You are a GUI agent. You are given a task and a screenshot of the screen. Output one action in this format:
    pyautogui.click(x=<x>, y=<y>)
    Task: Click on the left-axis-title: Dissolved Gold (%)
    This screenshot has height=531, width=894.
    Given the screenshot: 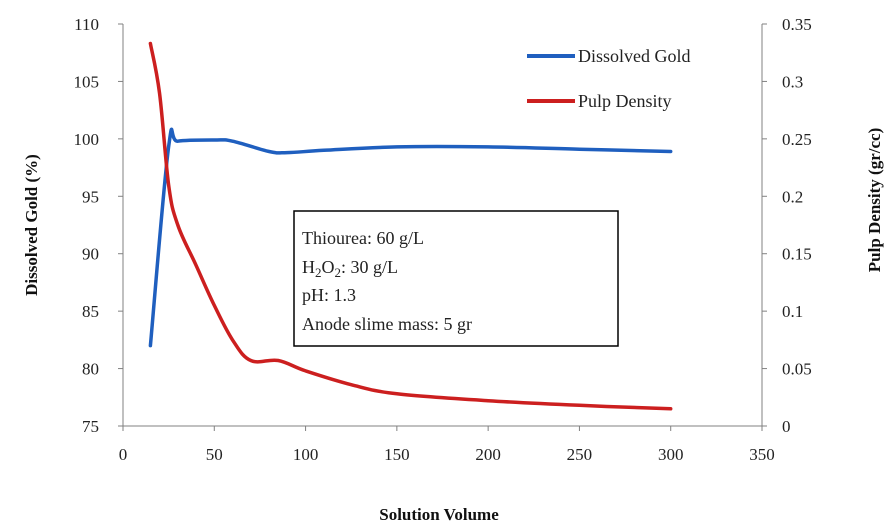 What is the action you would take?
    pyautogui.click(x=31, y=225)
    